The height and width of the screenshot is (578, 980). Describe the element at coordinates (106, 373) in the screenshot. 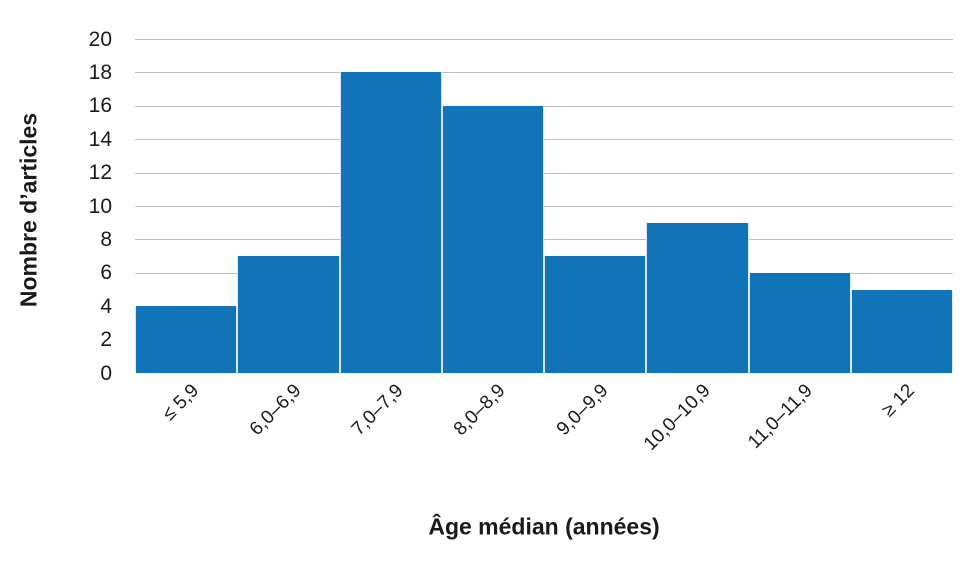

I see `y-axis-tick-label: 0` at that location.